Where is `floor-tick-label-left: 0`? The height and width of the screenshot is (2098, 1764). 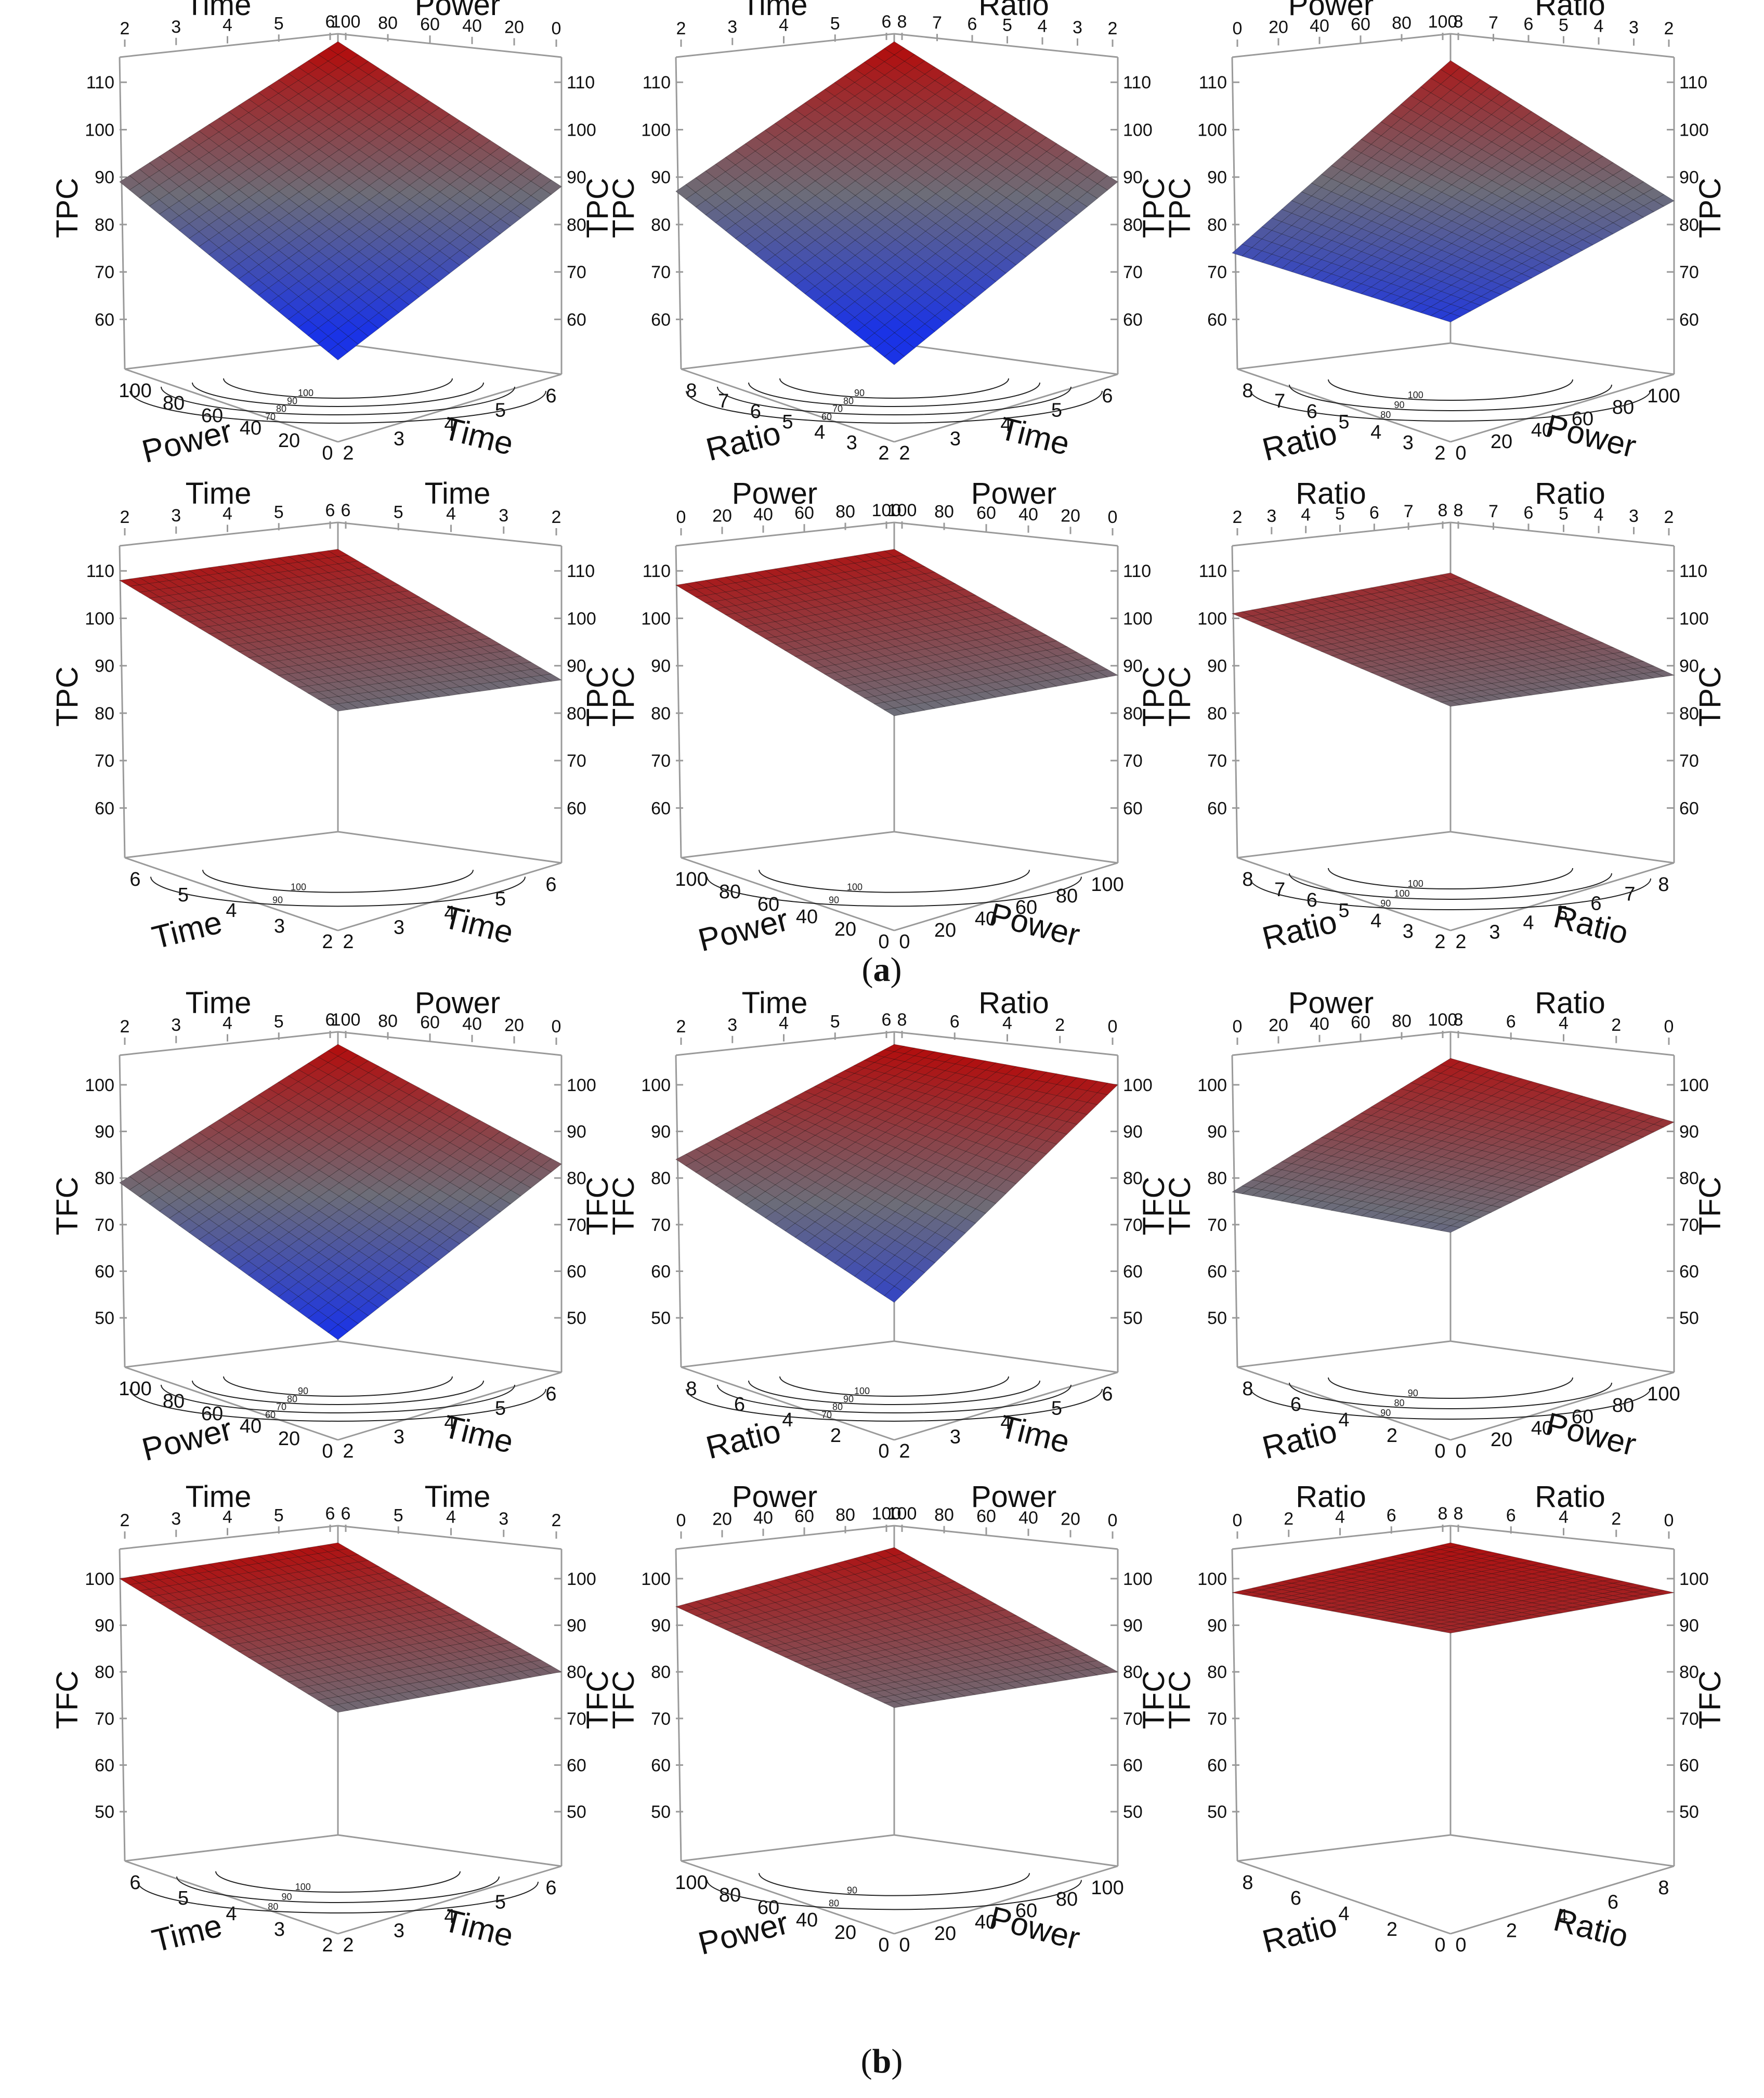
floor-tick-label-left: 0 is located at coordinates (883, 942).